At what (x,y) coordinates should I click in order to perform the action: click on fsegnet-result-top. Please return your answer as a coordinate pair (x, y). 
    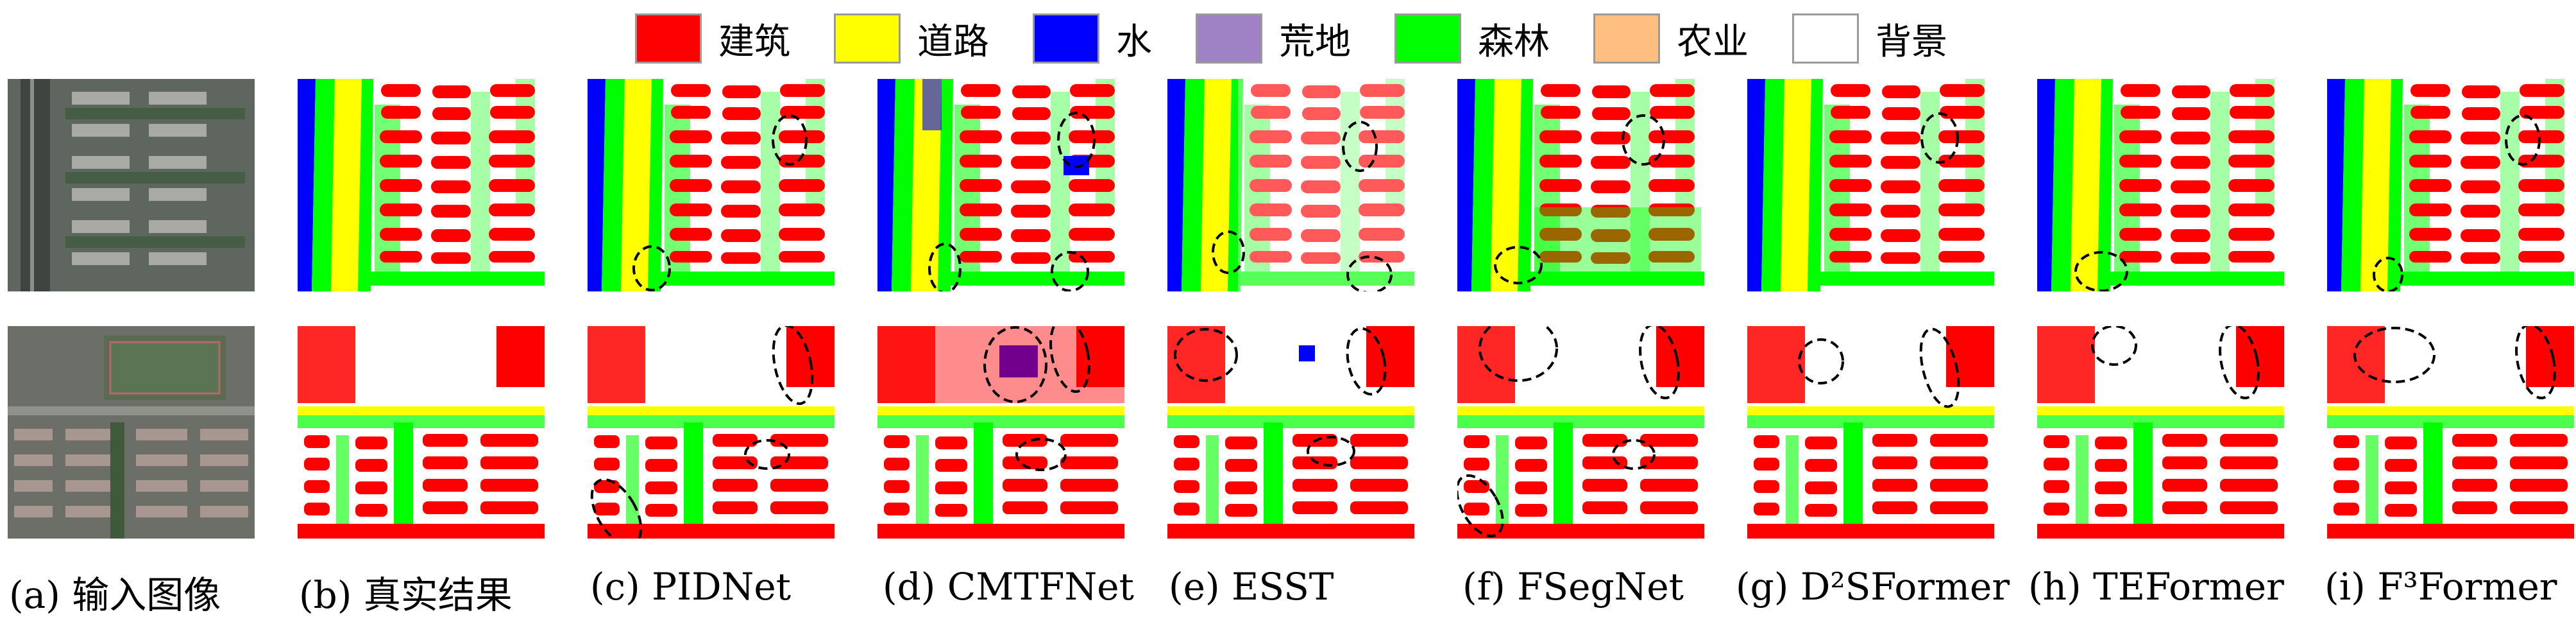
    Looking at the image, I should click on (1580, 185).